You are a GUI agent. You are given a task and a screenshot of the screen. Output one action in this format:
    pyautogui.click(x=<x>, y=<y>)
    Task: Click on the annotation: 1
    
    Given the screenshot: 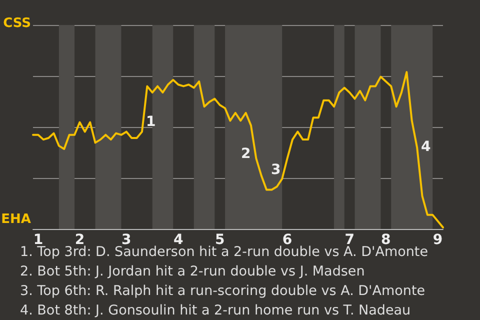 What is the action you would take?
    pyautogui.click(x=151, y=122)
    